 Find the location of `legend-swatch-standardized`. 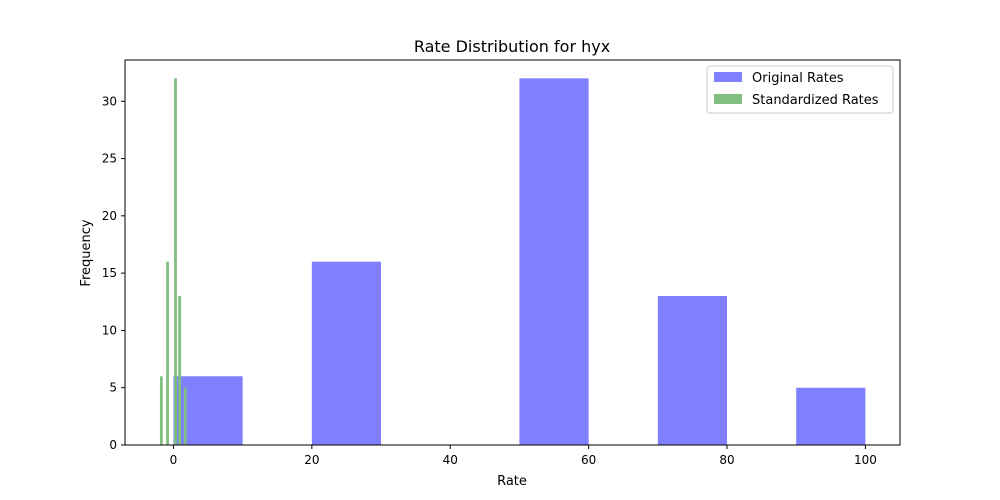

legend-swatch-standardized is located at coordinates (728, 99).